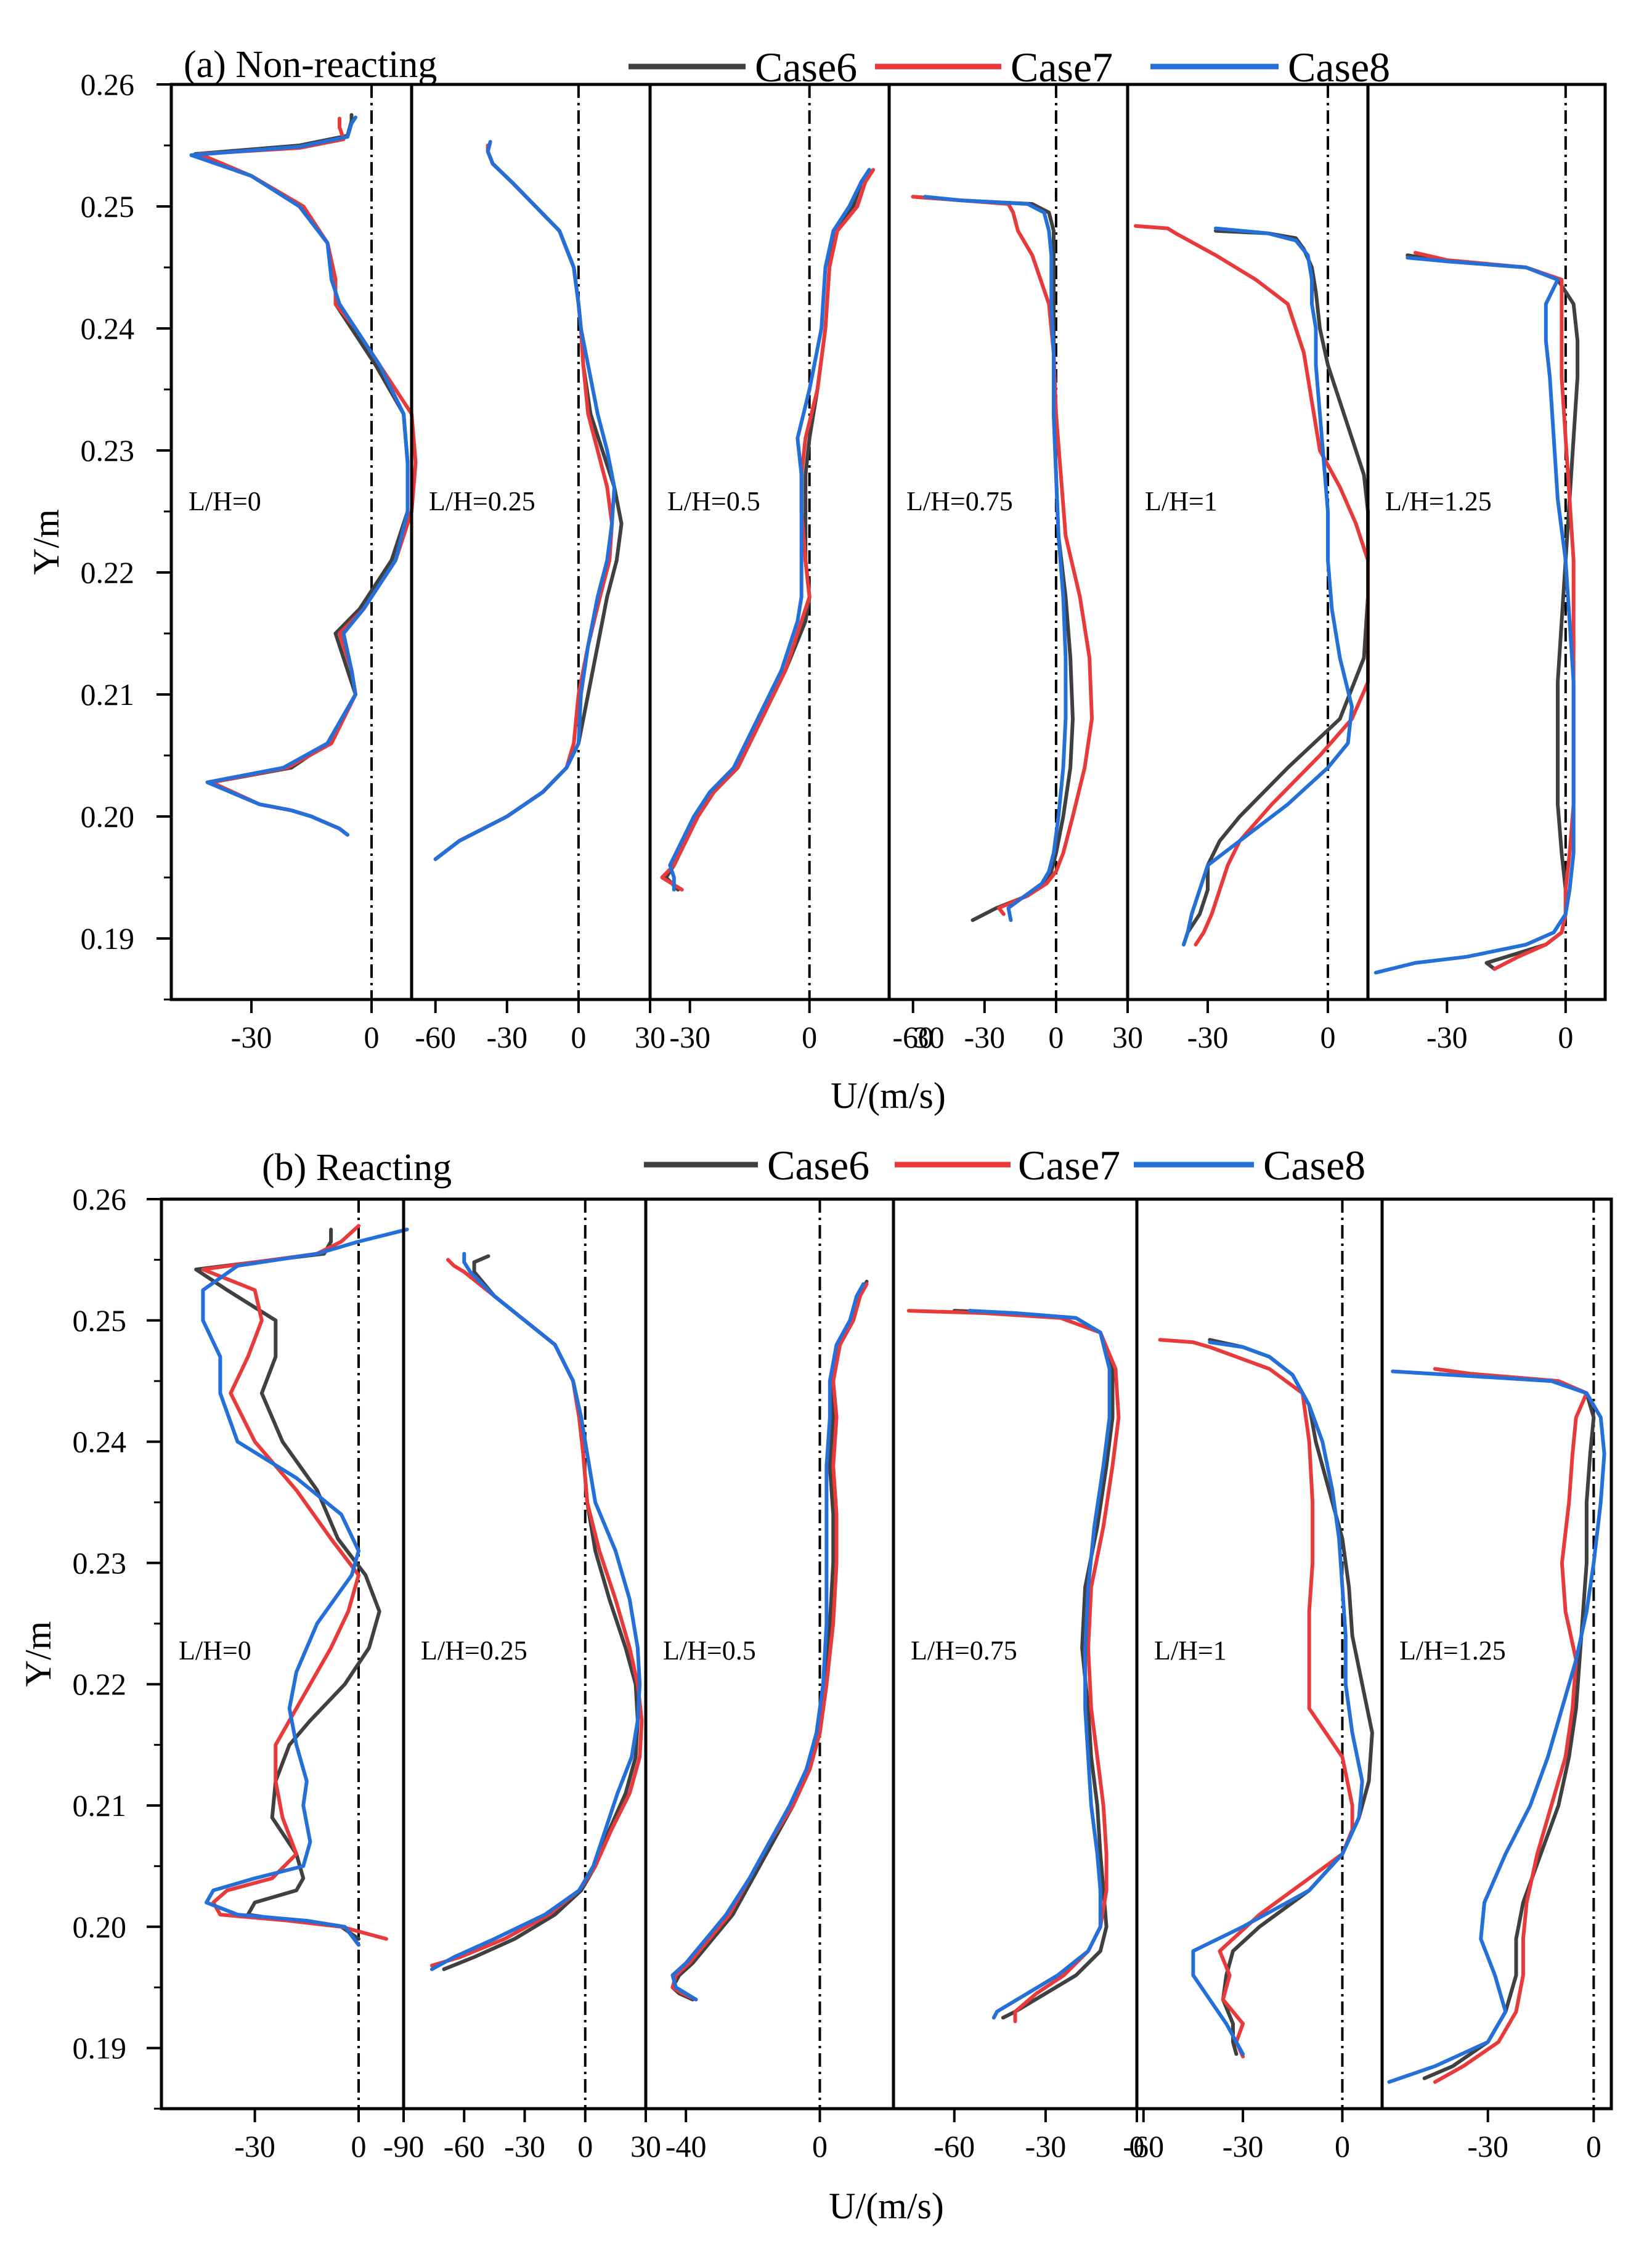  I want to click on subplot-l-h-0-5: L/H=0.5 -30 0 30, so click(796, 569).